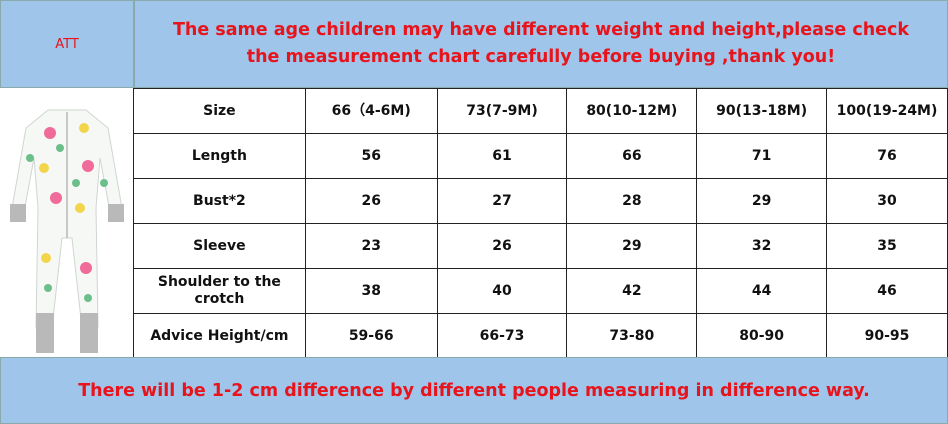 Image resolution: width=948 pixels, height=424 pixels. I want to click on row-label: Size, so click(219, 111).